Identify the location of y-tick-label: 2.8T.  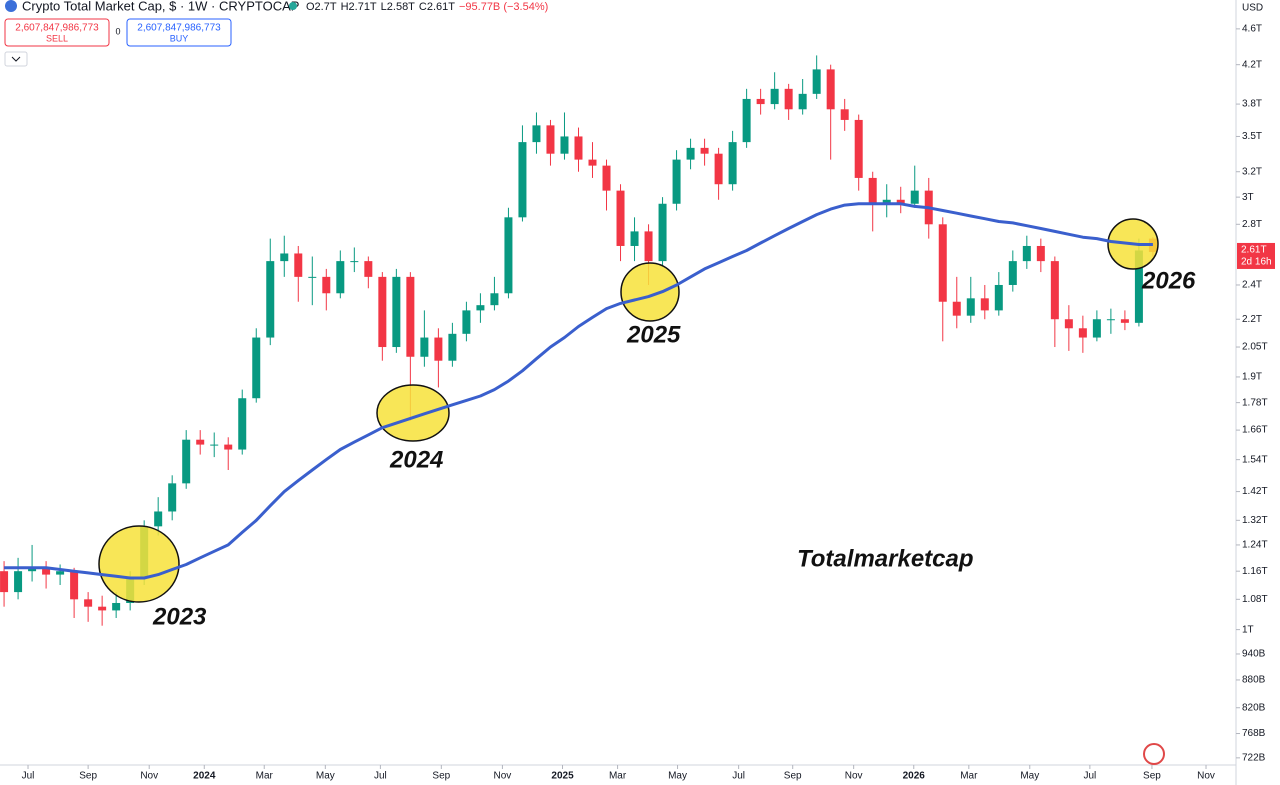
(1252, 224).